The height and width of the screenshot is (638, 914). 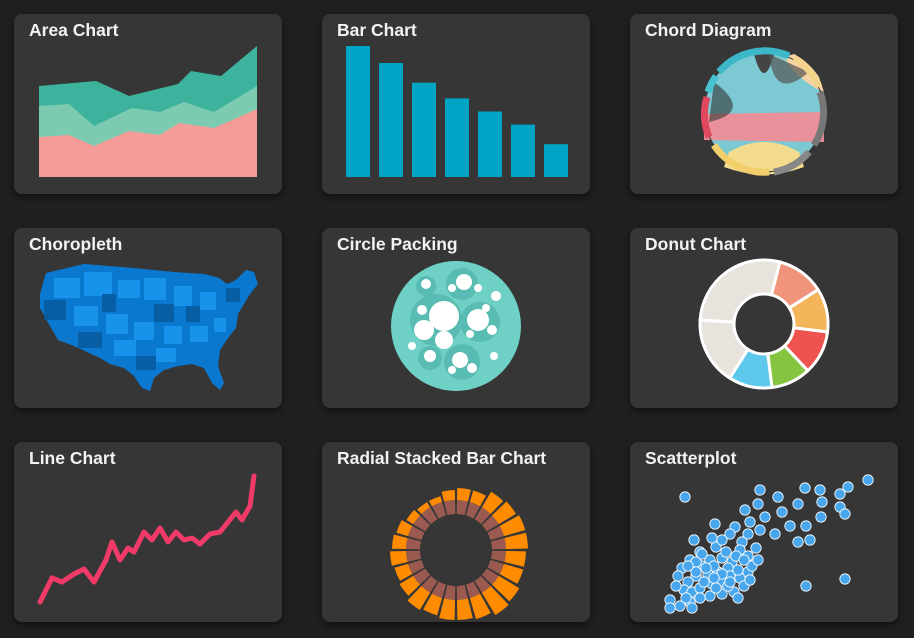 What do you see at coordinates (769, 544) in the screenshot?
I see `scatterplot-icon` at bounding box center [769, 544].